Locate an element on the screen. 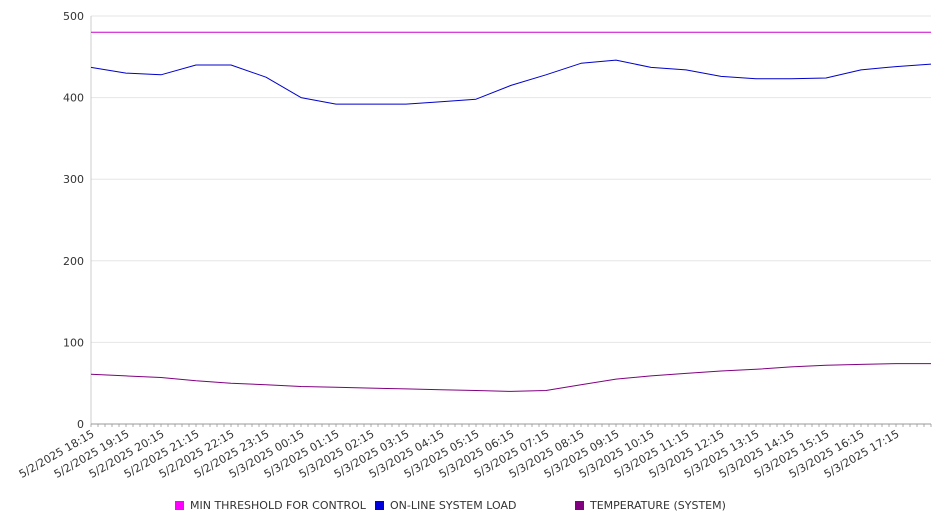 The width and height of the screenshot is (946, 526). legend-item-threshold: MIN THRESHOLD FOR CONTROL is located at coordinates (270, 505).